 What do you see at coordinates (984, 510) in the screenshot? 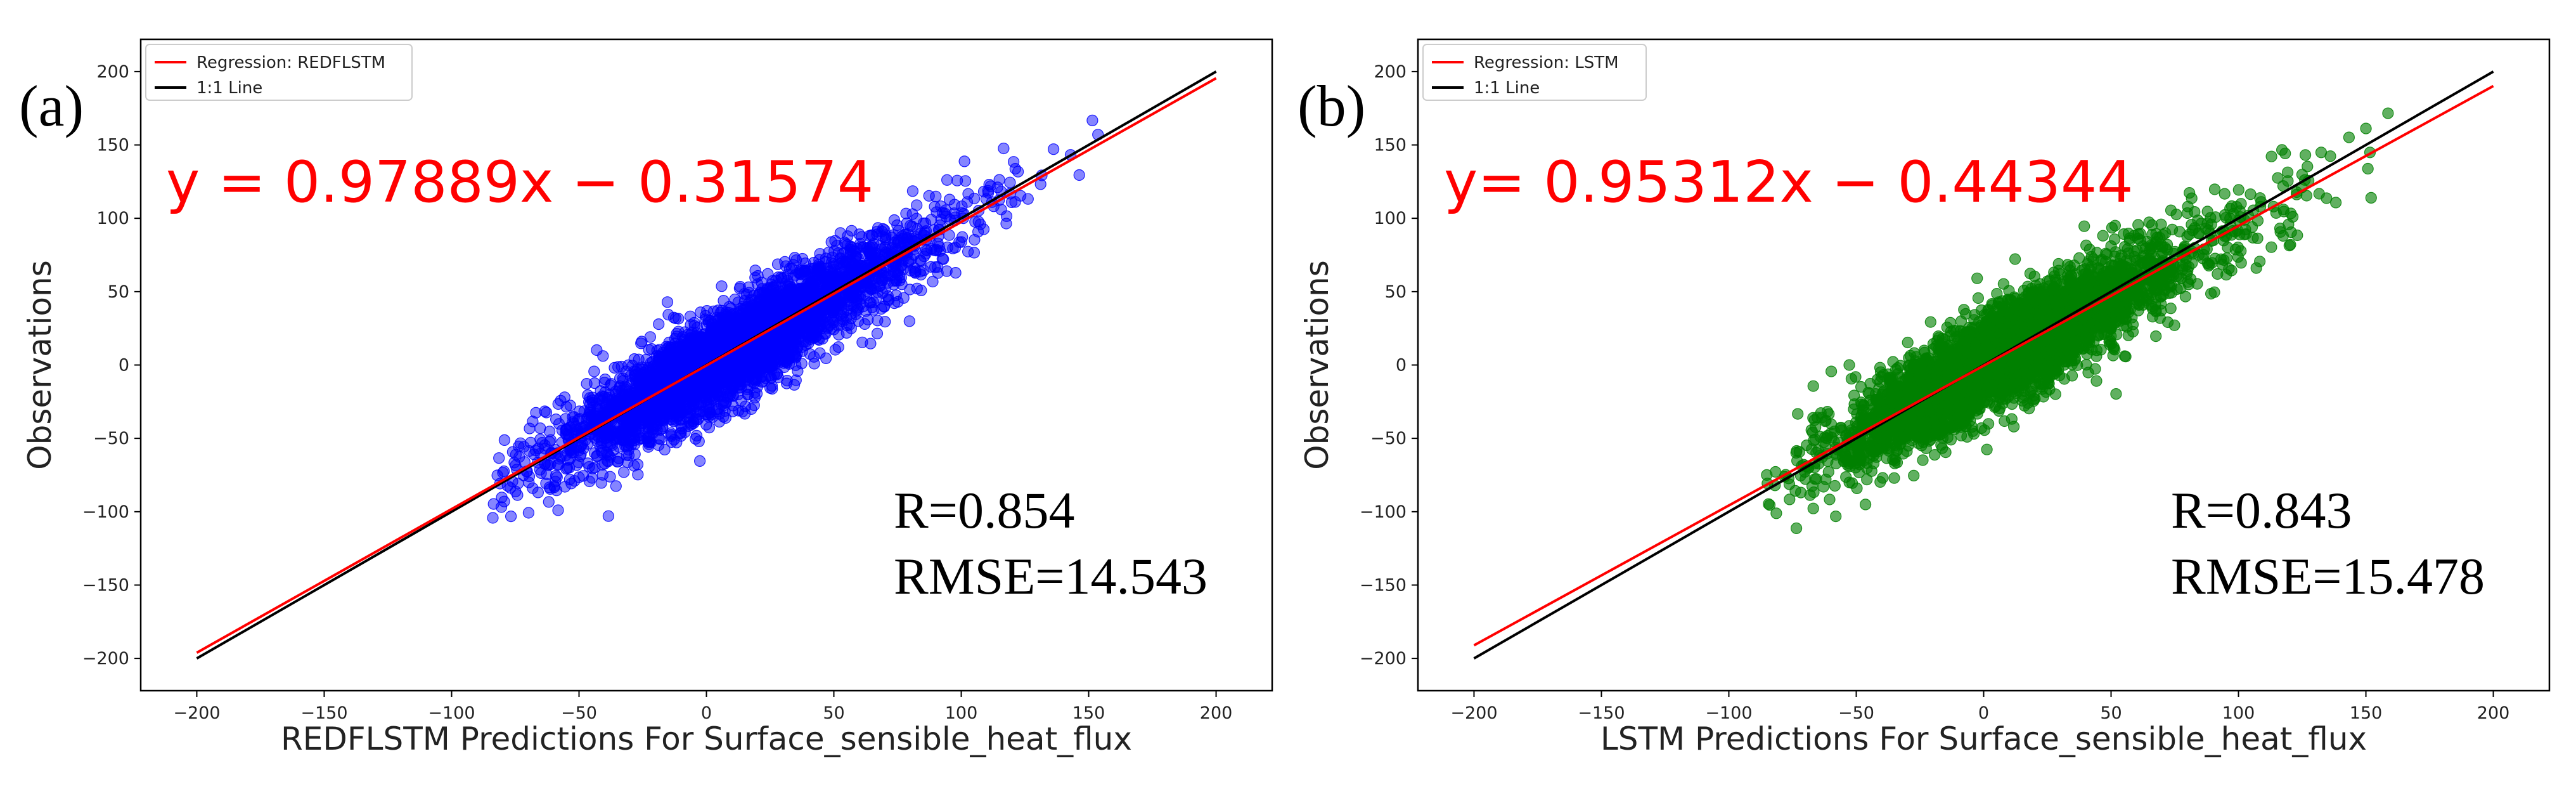
I see `r-value: R=0.854` at bounding box center [984, 510].